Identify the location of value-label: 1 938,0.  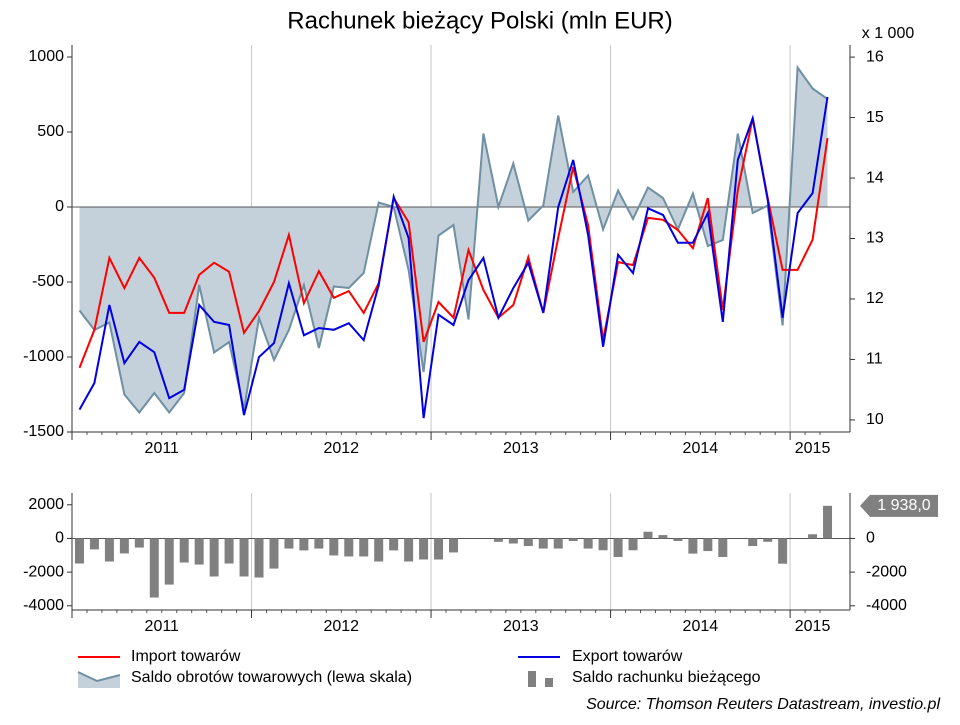
(903, 505).